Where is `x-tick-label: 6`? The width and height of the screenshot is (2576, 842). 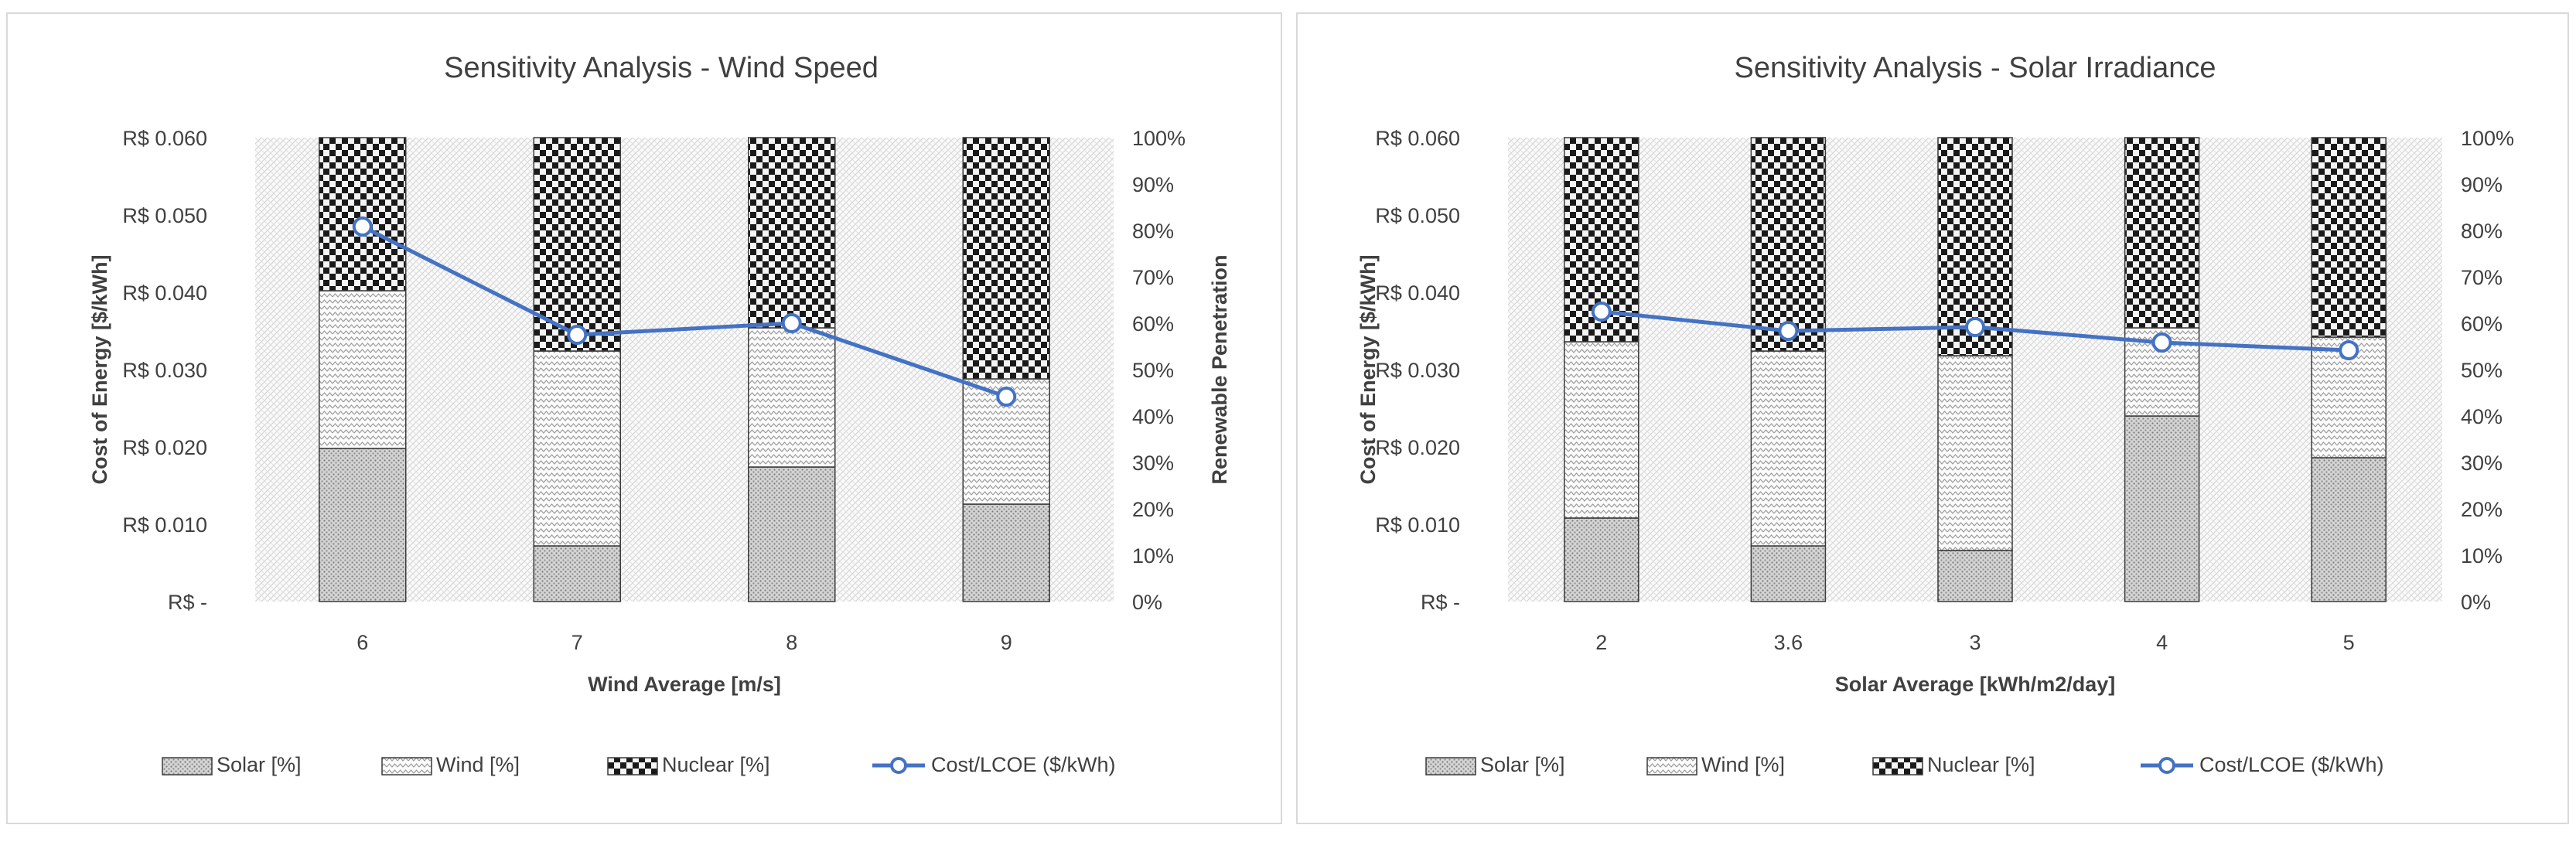 x-tick-label: 6 is located at coordinates (363, 642).